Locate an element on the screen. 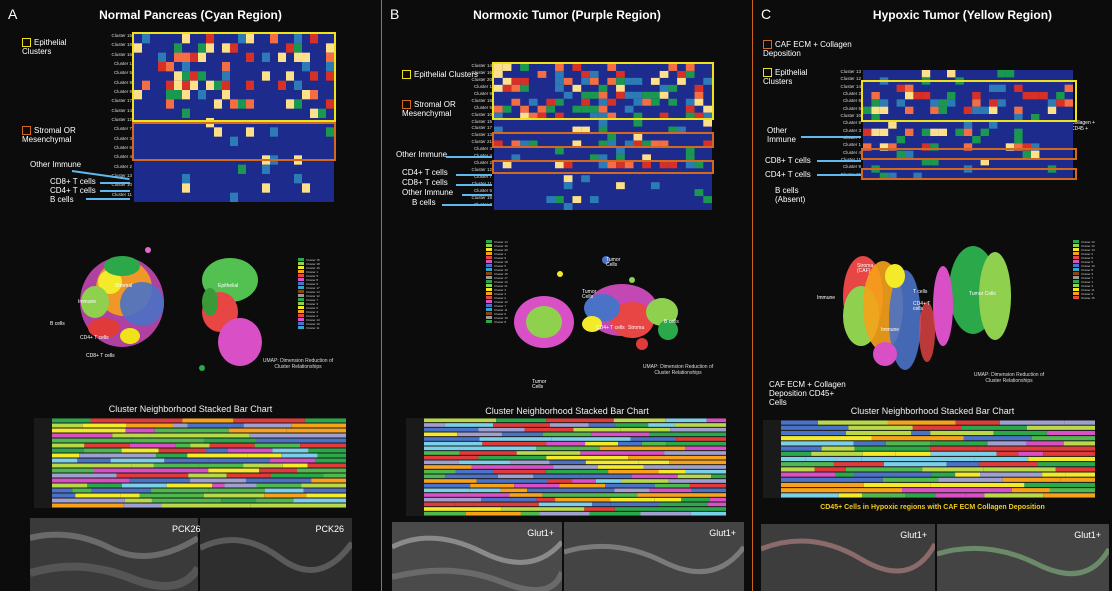 This screenshot has width=1112, height=591. legend-item: Cluster 2 is located at coordinates (1087, 254).